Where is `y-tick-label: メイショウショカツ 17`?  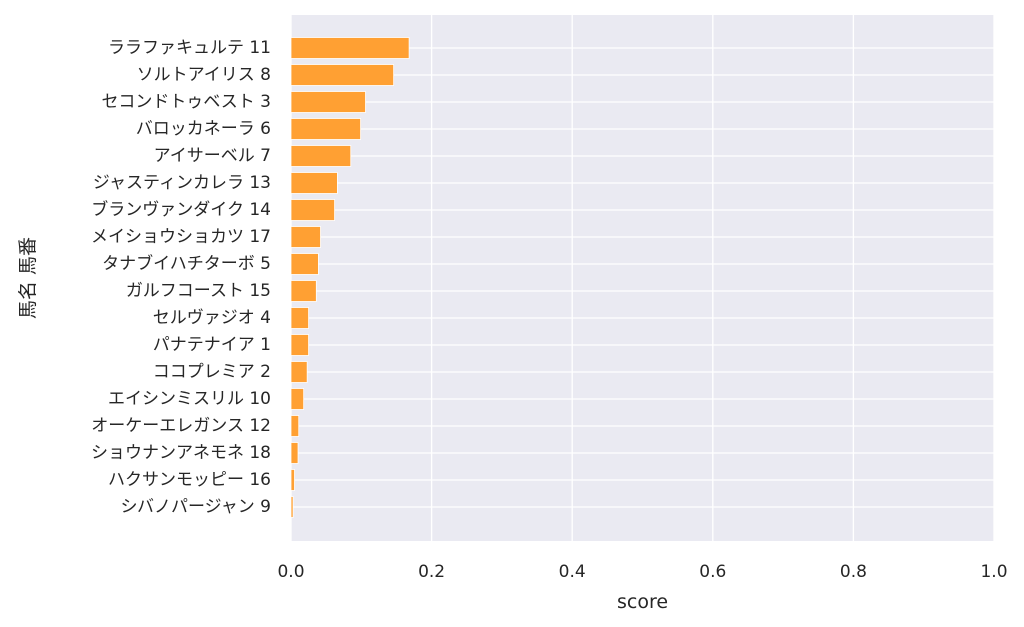
y-tick-label: メイショウショカツ 17 is located at coordinates (181, 237).